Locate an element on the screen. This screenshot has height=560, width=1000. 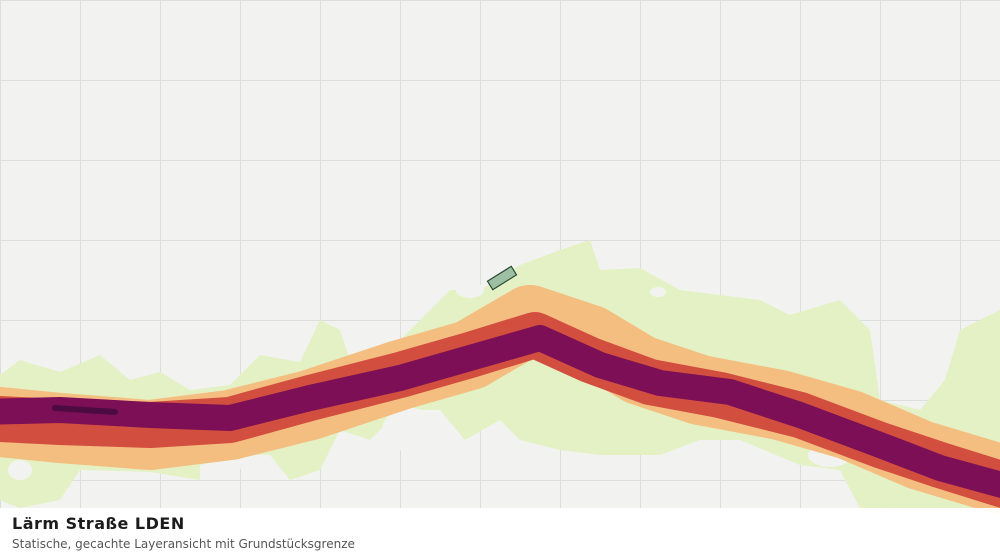
parcel-boundary is located at coordinates (502, 278).